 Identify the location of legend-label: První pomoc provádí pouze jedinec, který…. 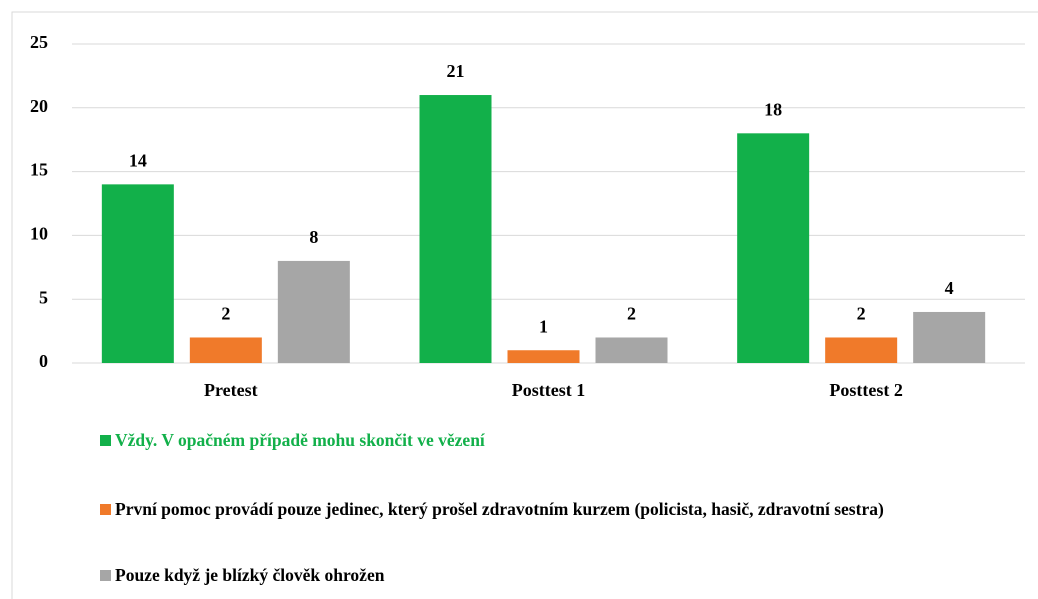
(499, 509).